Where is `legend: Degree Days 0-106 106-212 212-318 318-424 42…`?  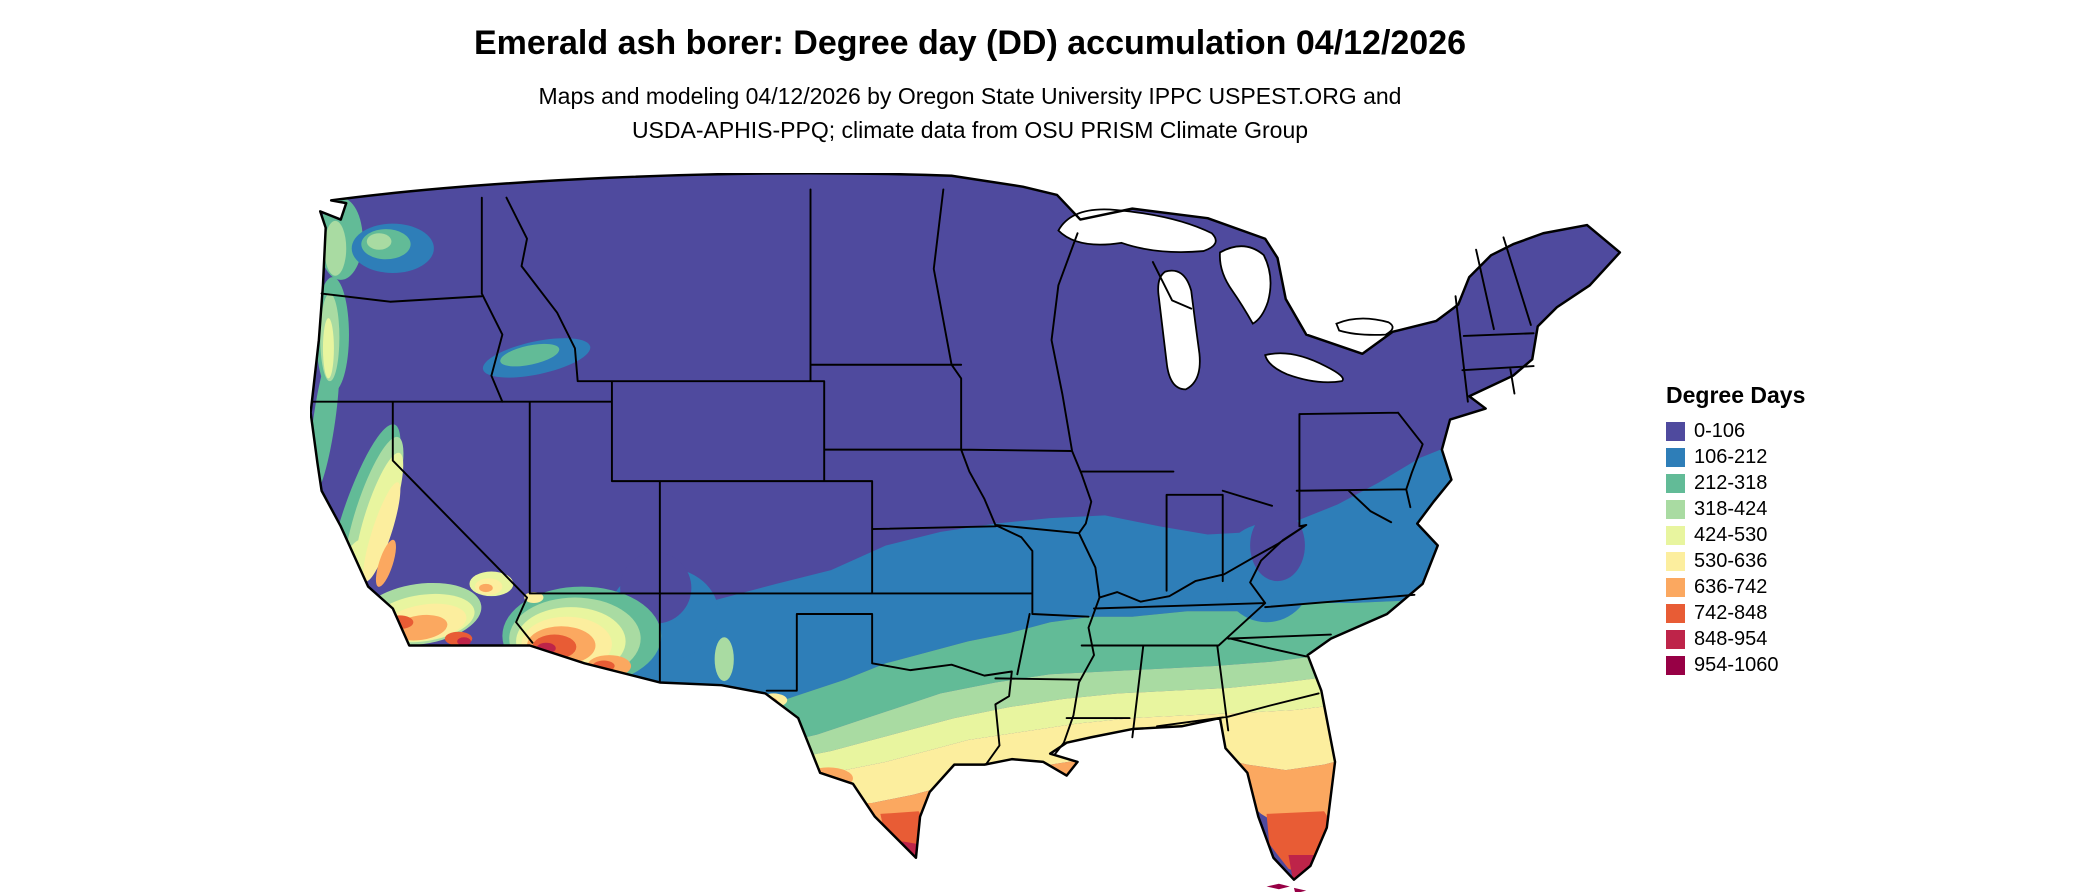 legend: Degree Days 0-106 106-212 212-318 318-424 42… is located at coordinates (1735, 531).